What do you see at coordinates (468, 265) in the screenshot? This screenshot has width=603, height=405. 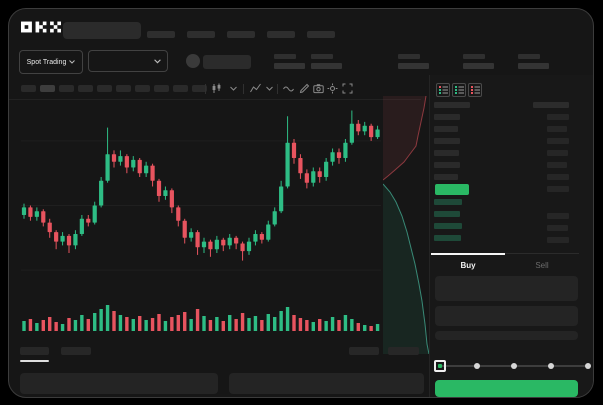 I see `tab-buy-label: Buy` at bounding box center [468, 265].